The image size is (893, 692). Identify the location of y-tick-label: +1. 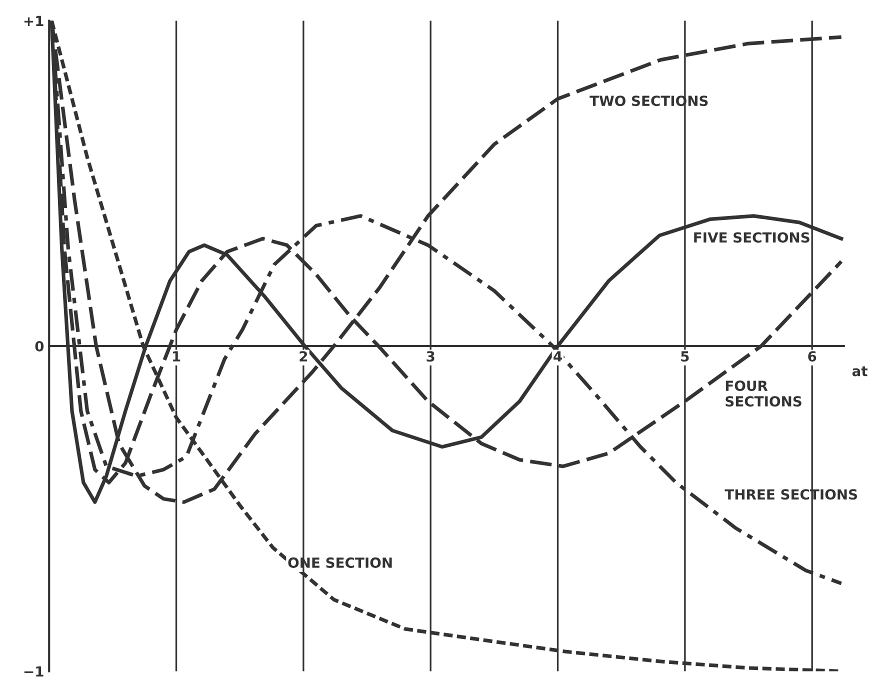
(34, 21).